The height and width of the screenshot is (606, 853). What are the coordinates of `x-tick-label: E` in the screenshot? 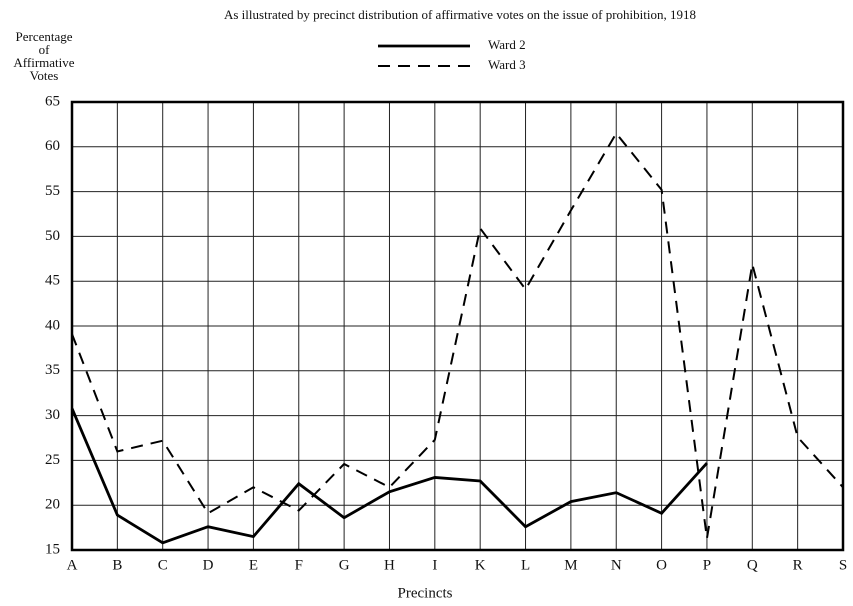 It's located at (253, 565).